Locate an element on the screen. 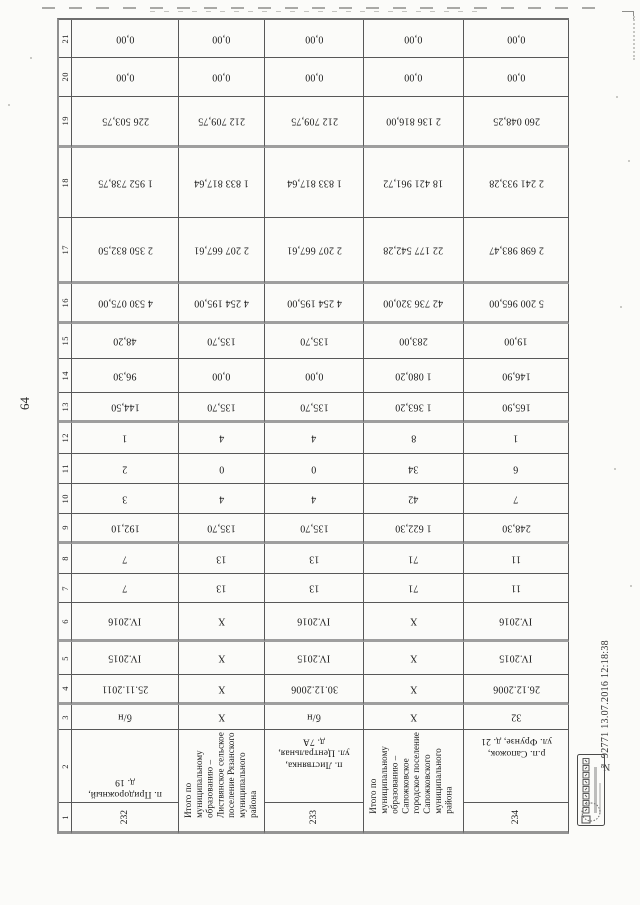 Image resolution: width=640 pixels, height=905 pixels. column-number: 4 is located at coordinates (65, 688).